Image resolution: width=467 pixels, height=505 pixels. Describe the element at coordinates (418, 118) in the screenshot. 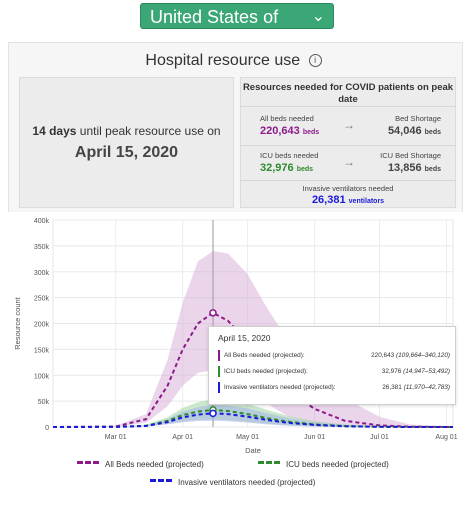

I see `bed-shortage-label: Bed Shortage` at that location.